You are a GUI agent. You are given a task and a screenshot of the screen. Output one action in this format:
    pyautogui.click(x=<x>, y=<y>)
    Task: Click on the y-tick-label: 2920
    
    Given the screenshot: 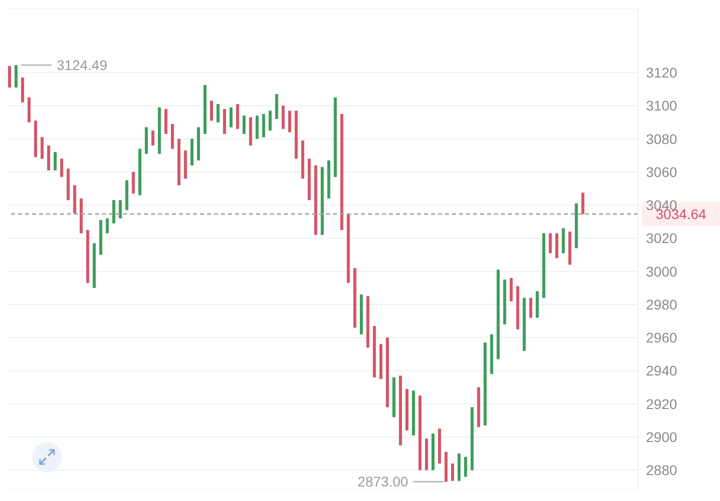 What is the action you would take?
    pyautogui.click(x=662, y=404)
    